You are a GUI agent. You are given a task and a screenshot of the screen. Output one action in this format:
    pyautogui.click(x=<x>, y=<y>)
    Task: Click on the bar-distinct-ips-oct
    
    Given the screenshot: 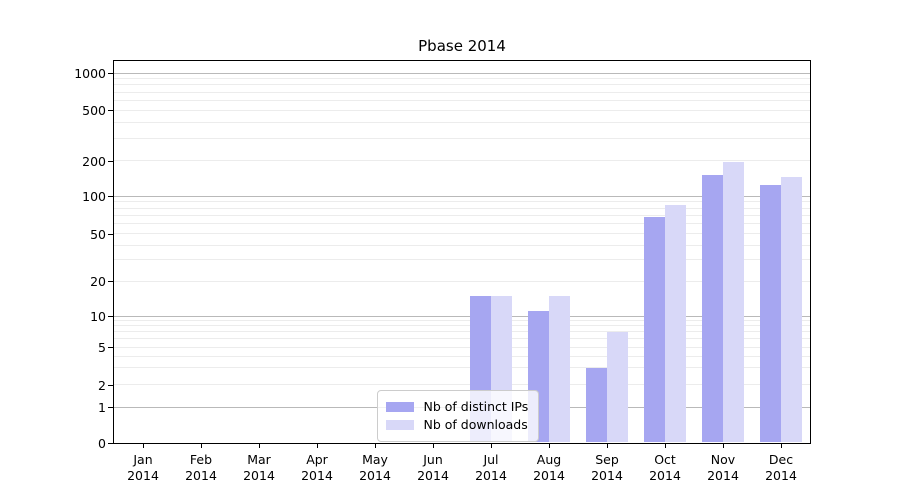 What is the action you would take?
    pyautogui.click(x=654, y=329)
    